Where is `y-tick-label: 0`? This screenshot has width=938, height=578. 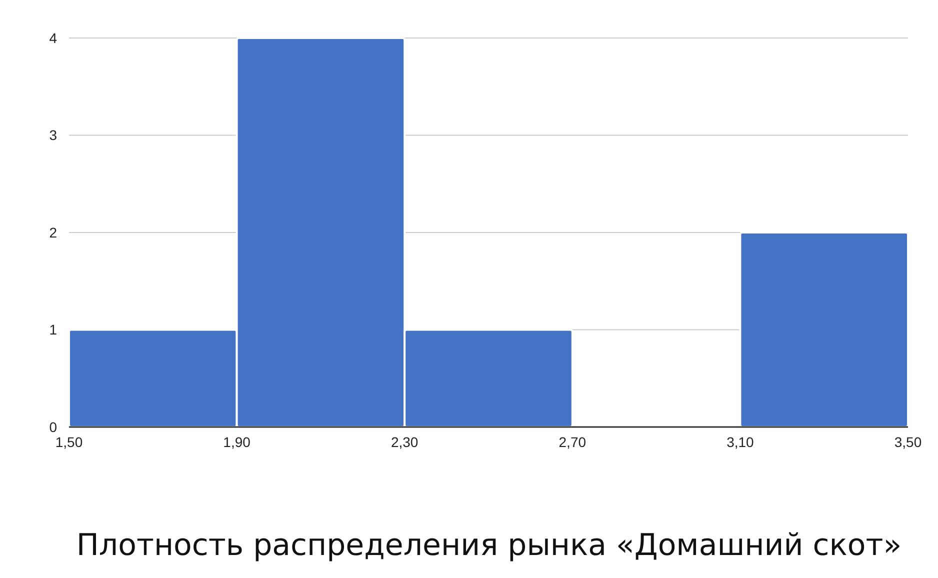 y-tick-label: 0 is located at coordinates (53, 426).